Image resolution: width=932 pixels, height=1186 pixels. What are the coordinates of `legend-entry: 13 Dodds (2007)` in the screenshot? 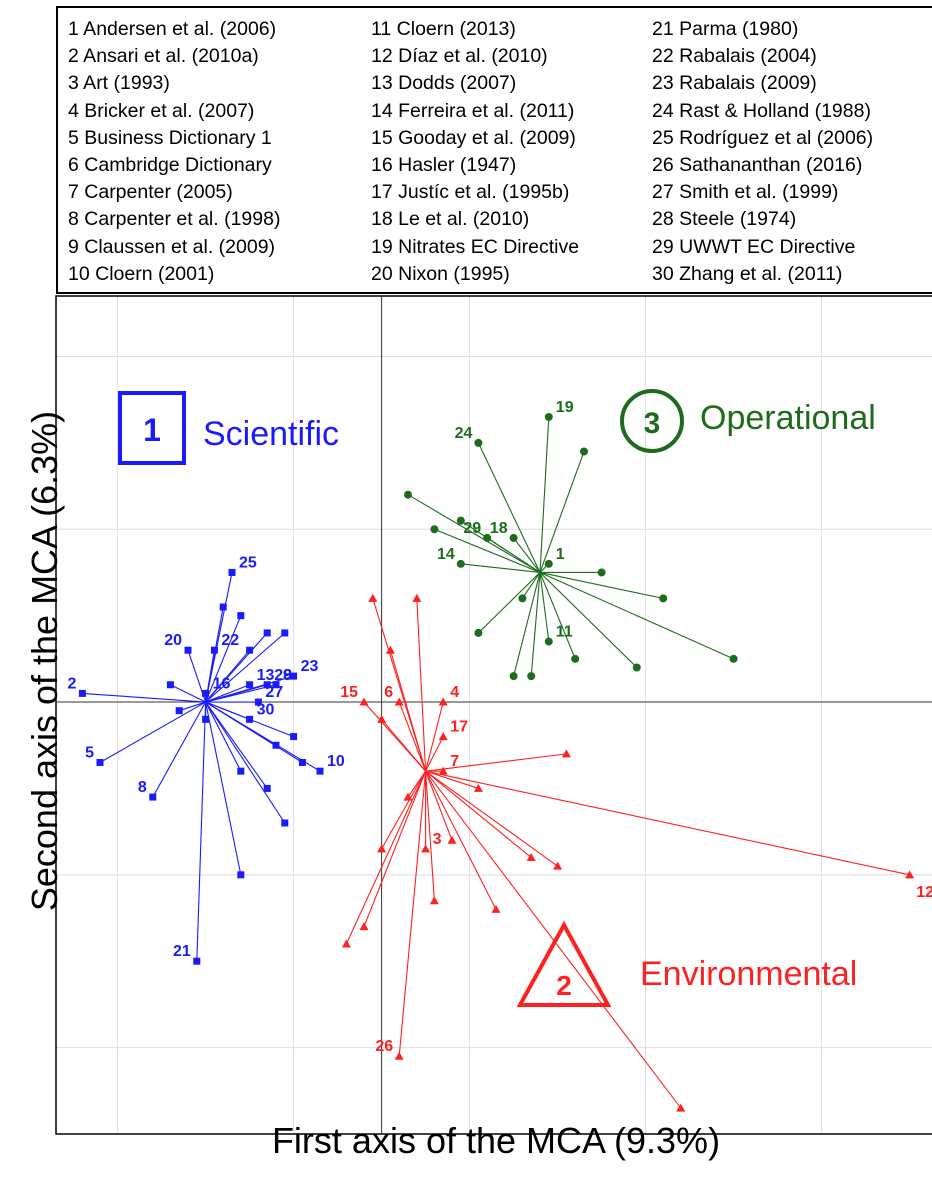 It's located at (444, 83).